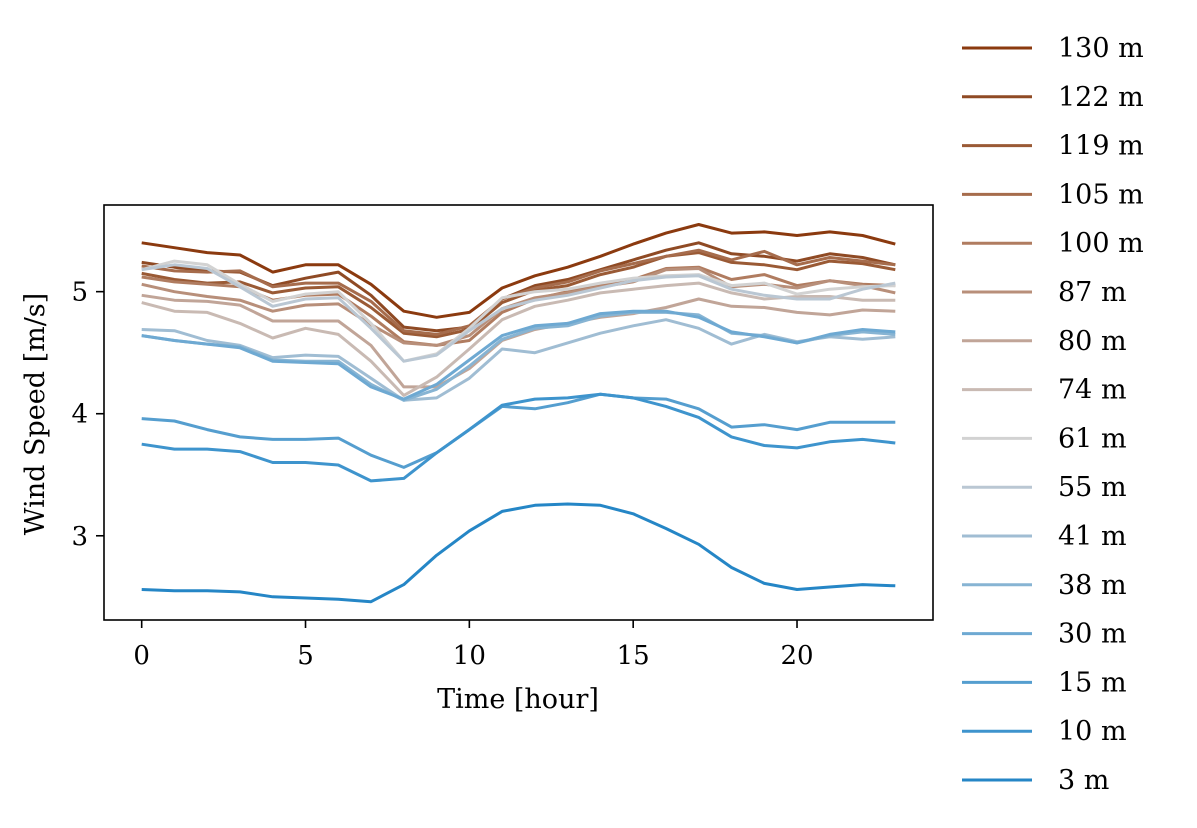 This screenshot has width=1197, height=828. What do you see at coordinates (79, 415) in the screenshot?
I see `y-tick-label-1: 4` at bounding box center [79, 415].